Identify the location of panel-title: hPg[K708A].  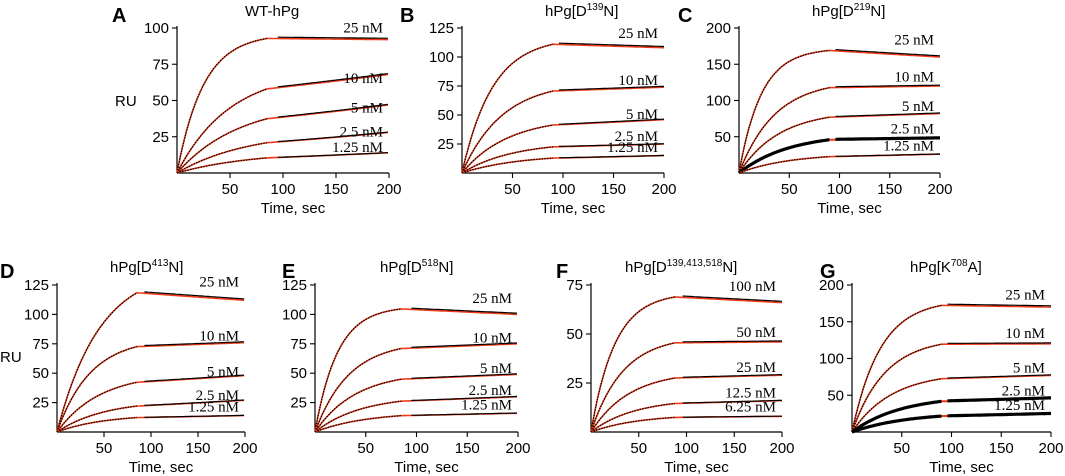
(946, 267).